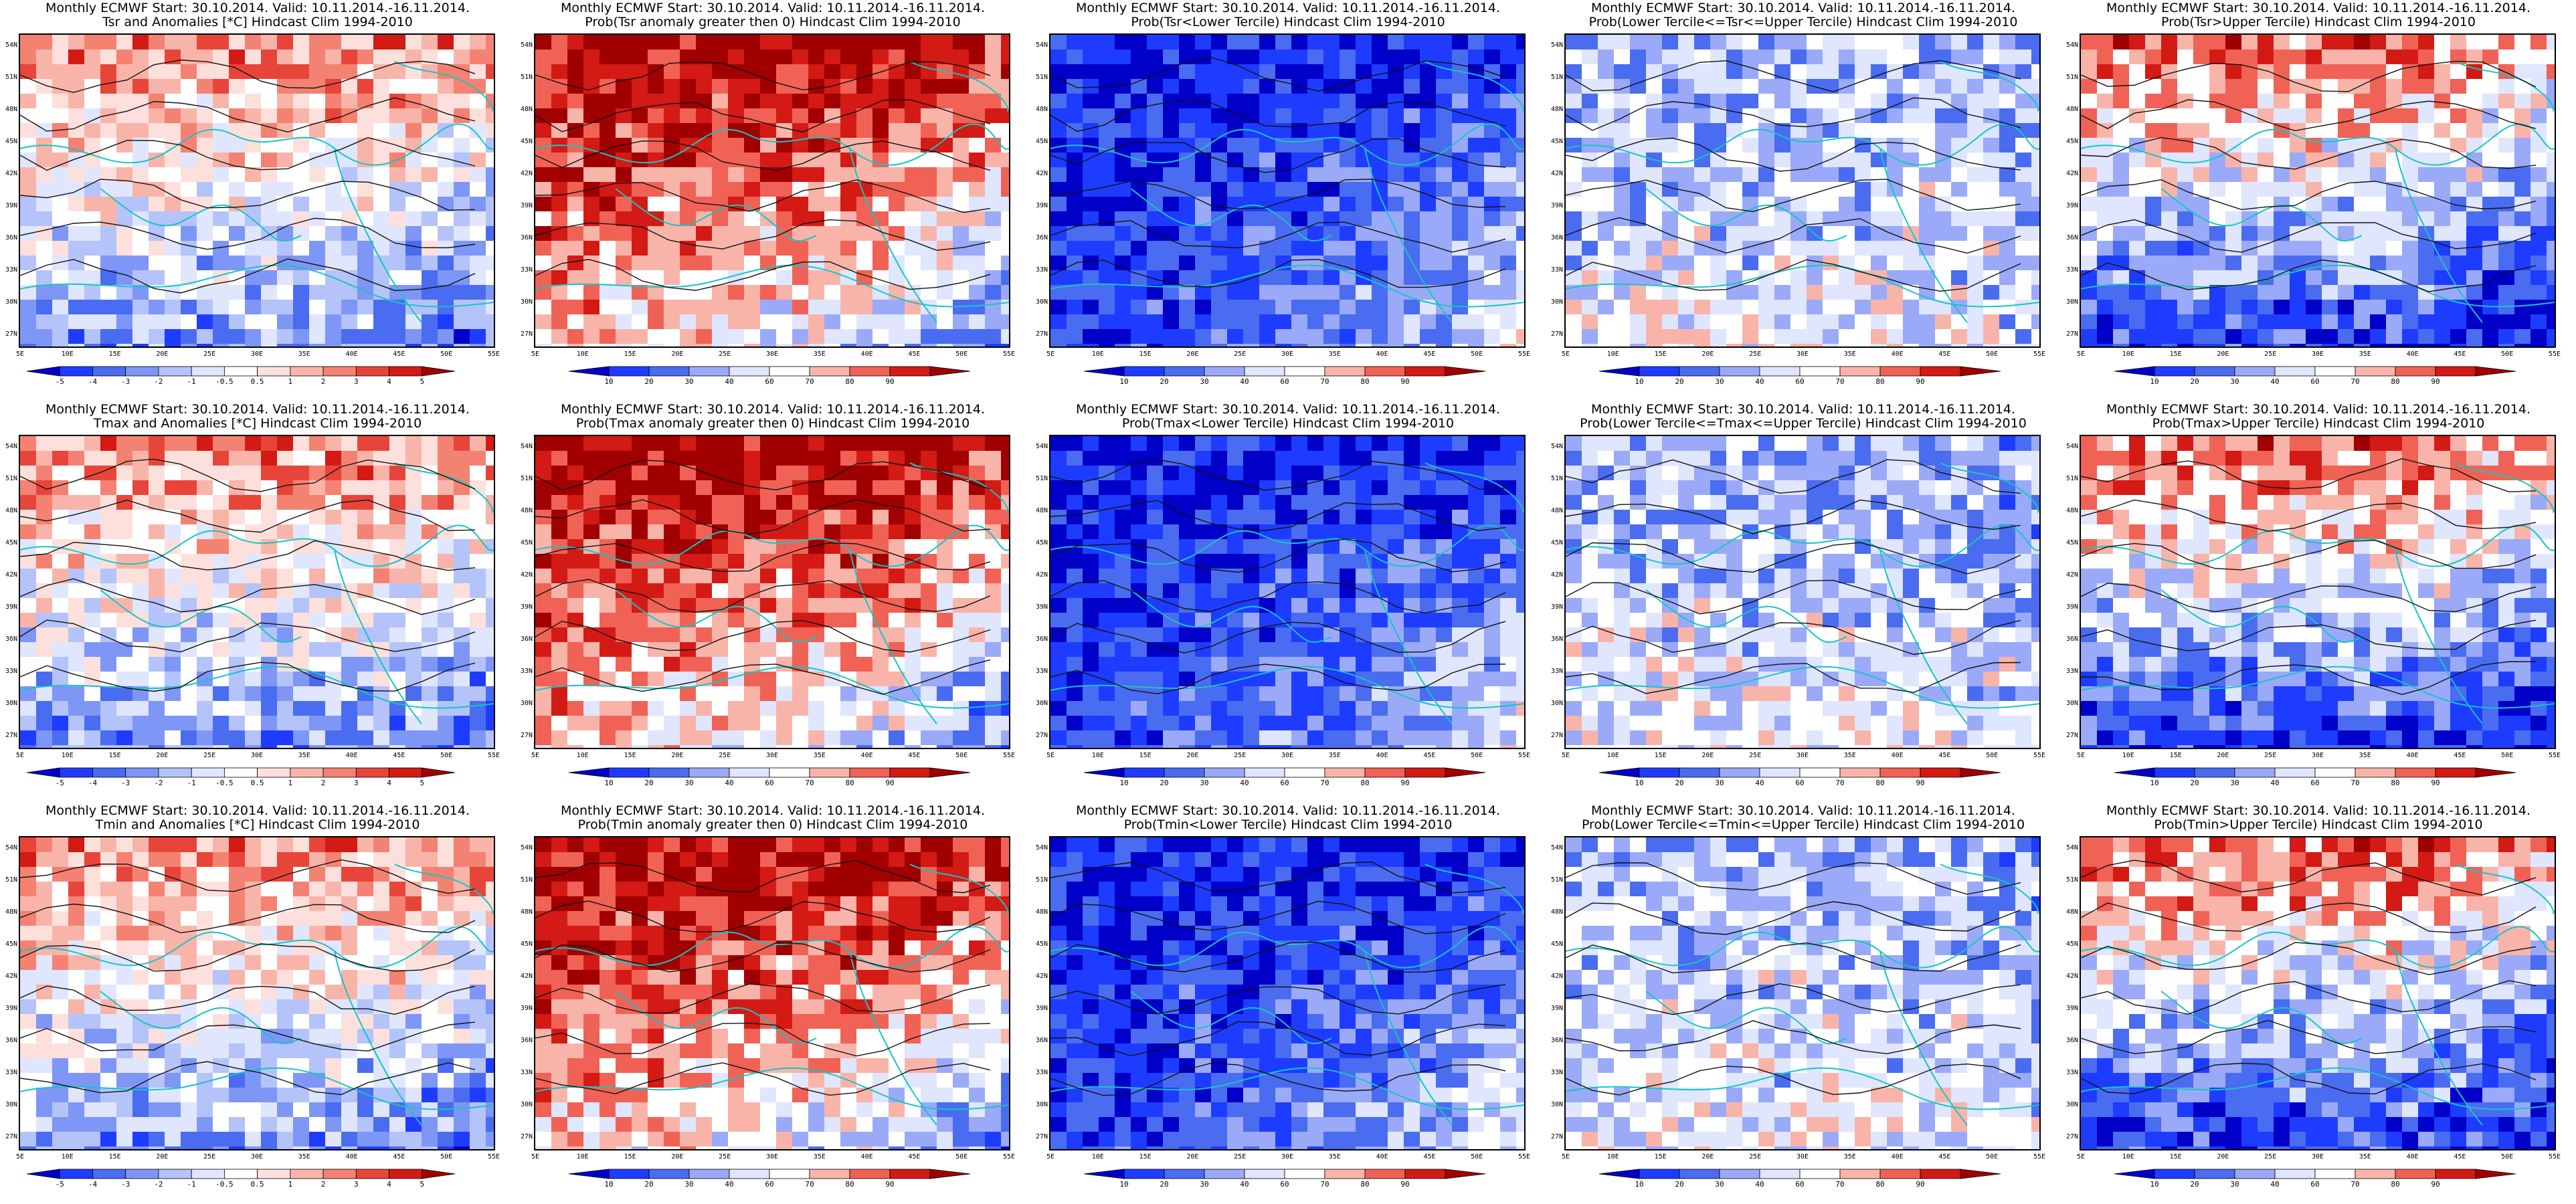 This screenshot has width=2576, height=1204. I want to click on latitude-label: 45N, so click(527, 141).